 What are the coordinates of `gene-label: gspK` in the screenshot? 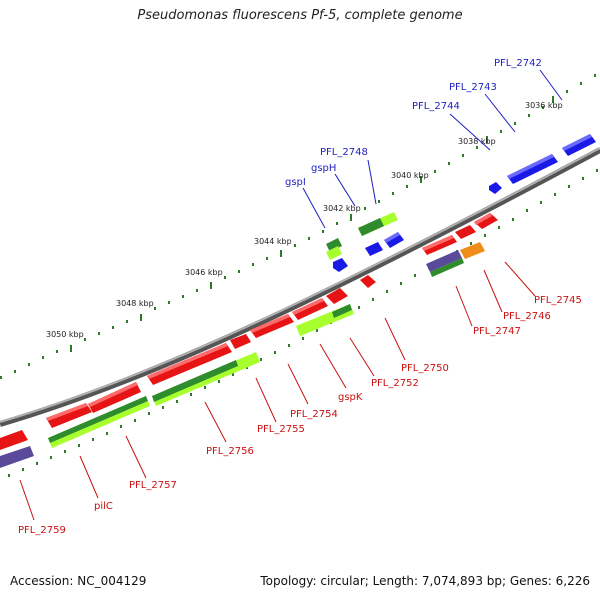 It's located at (350, 397).